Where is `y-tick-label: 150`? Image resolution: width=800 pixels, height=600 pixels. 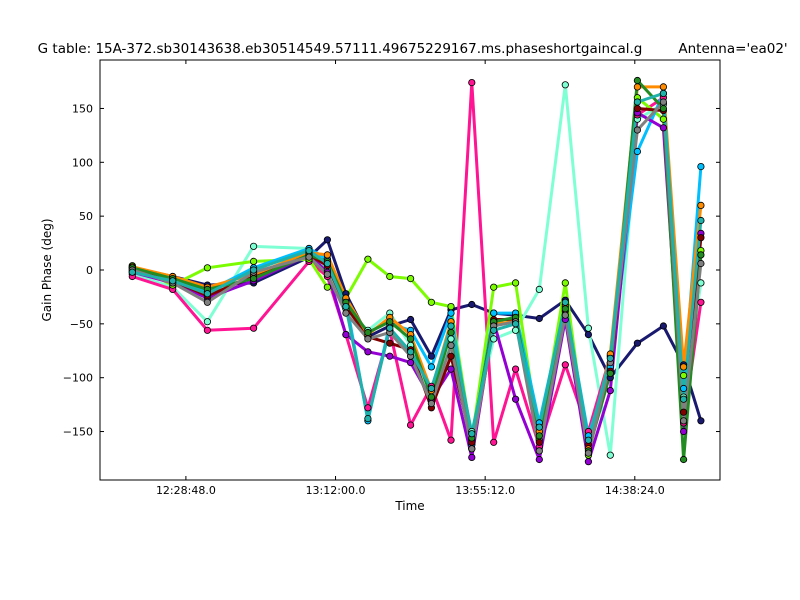 y-tick-label: 150 is located at coordinates (82, 108).